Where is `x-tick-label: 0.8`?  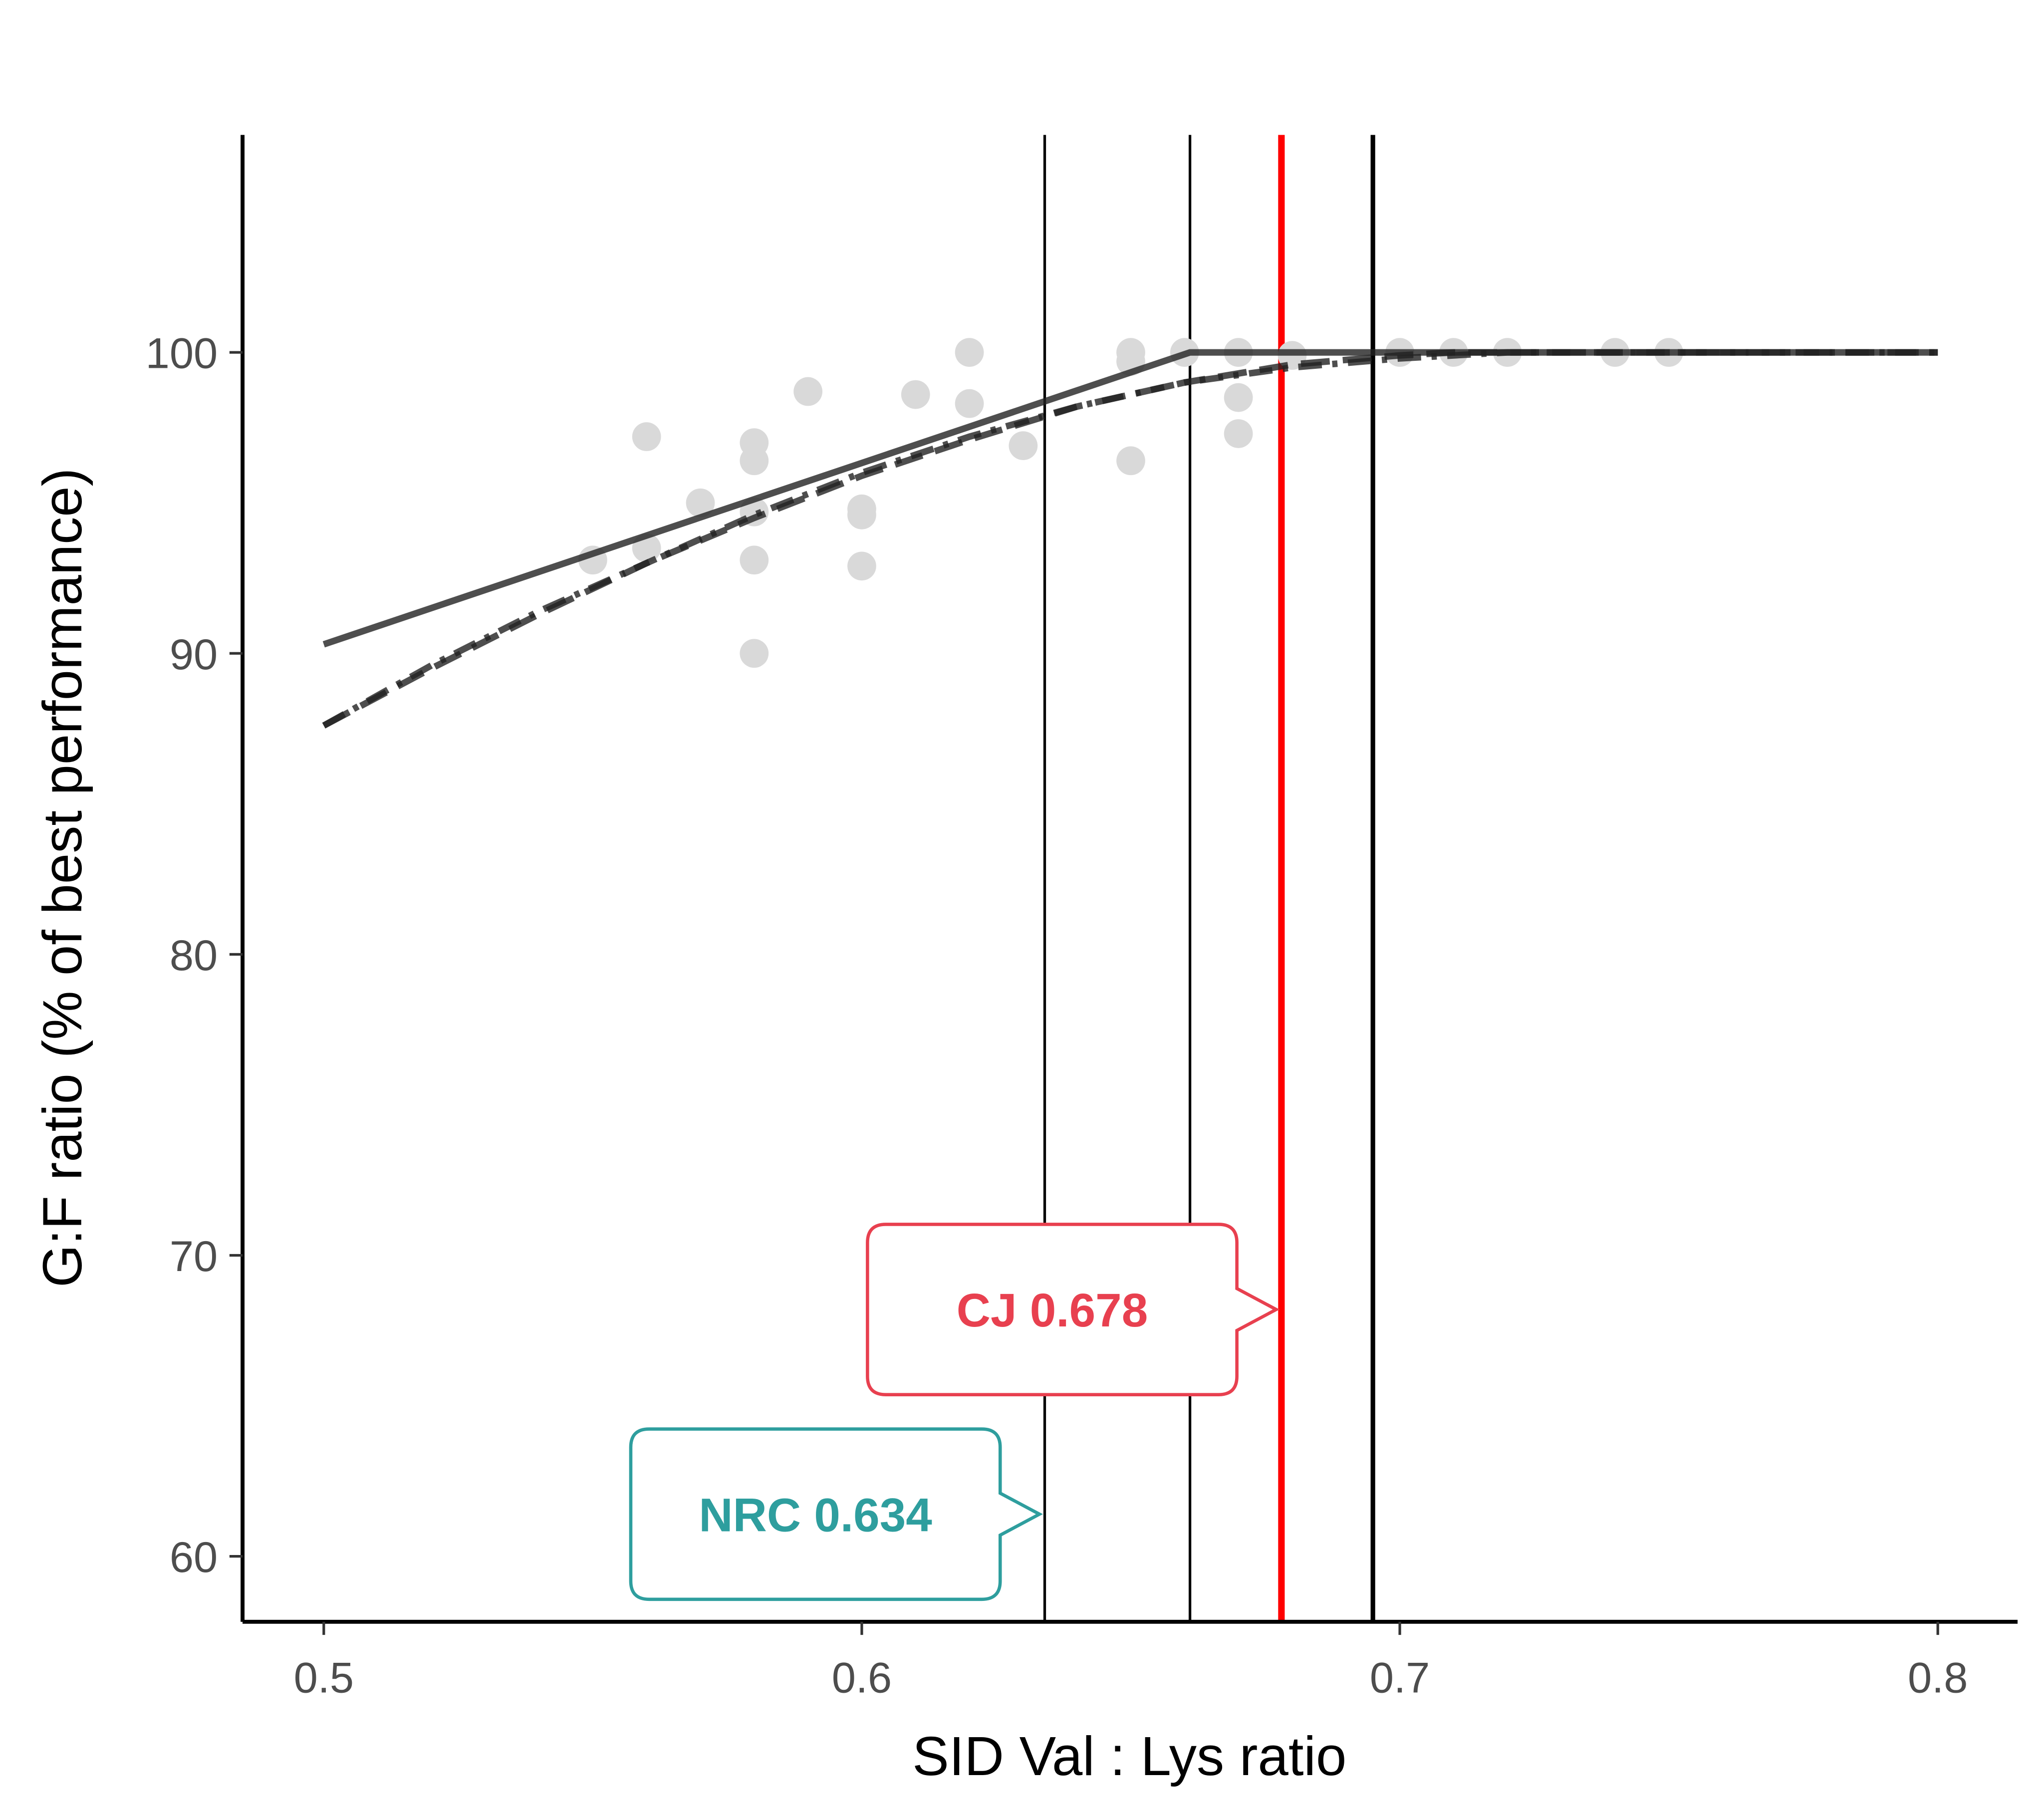
x-tick-label: 0.8 is located at coordinates (1938, 1678).